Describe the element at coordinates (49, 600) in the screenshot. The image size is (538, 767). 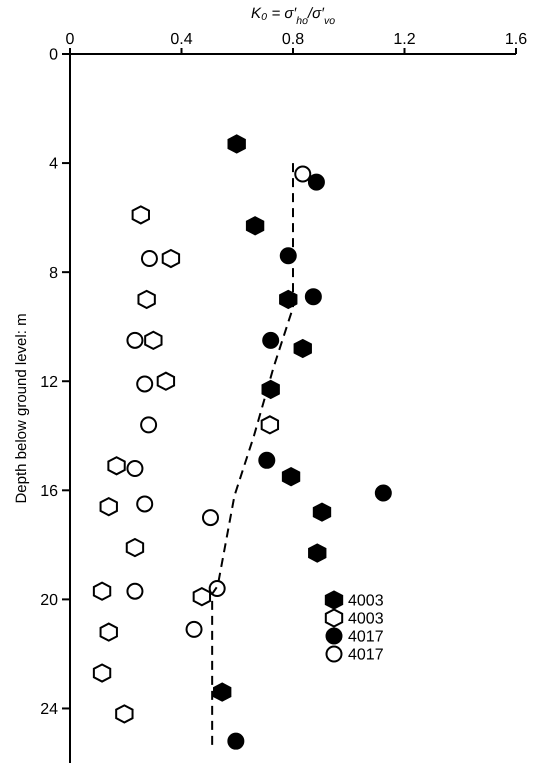
I see `y-tick-label: 20` at that location.